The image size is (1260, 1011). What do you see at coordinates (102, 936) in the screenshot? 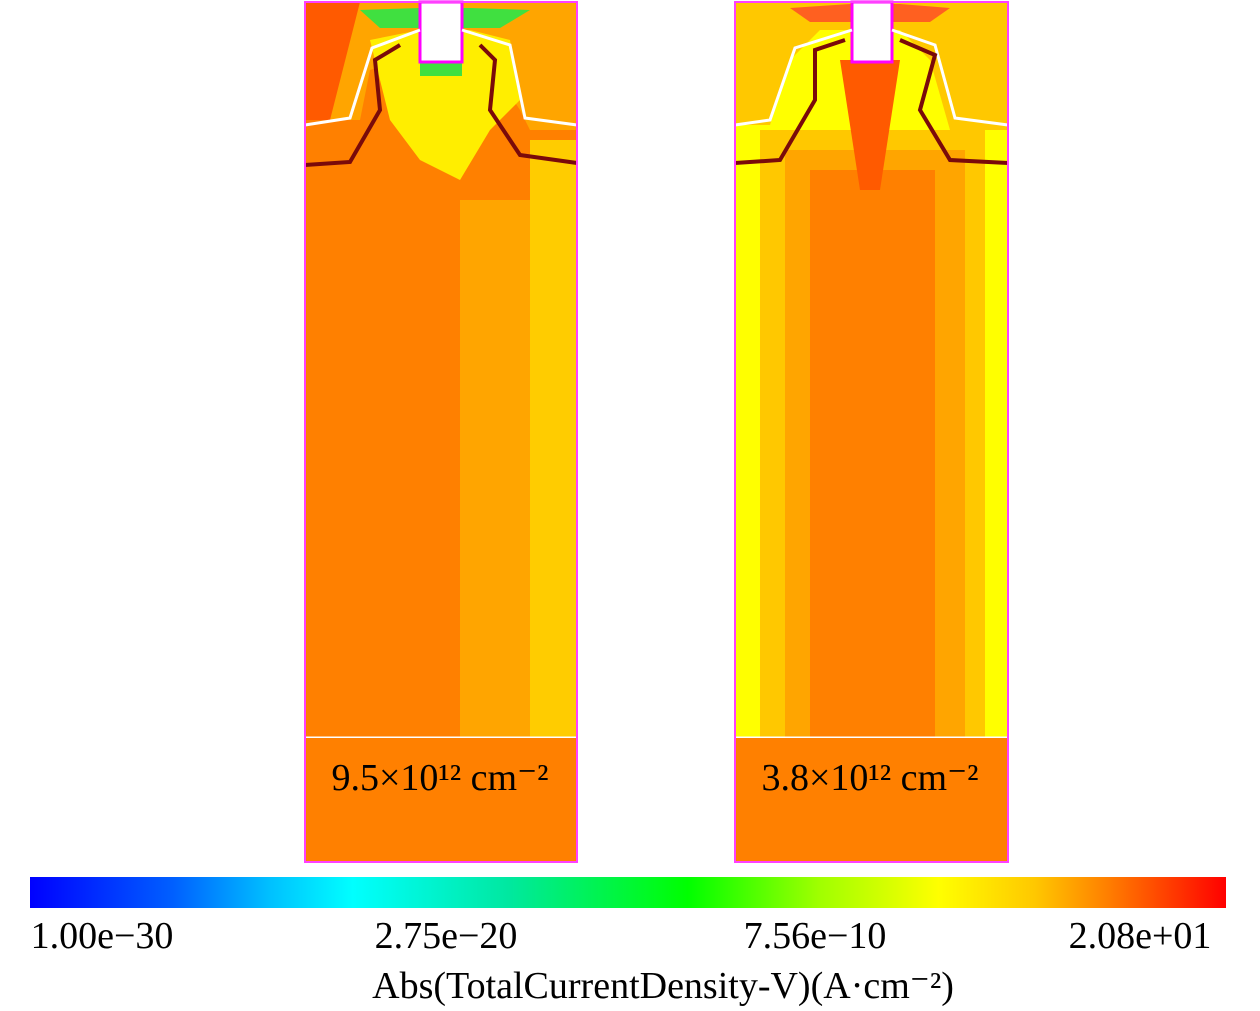
I see `colorbar-tick-label: 1.00e−30` at bounding box center [102, 936].